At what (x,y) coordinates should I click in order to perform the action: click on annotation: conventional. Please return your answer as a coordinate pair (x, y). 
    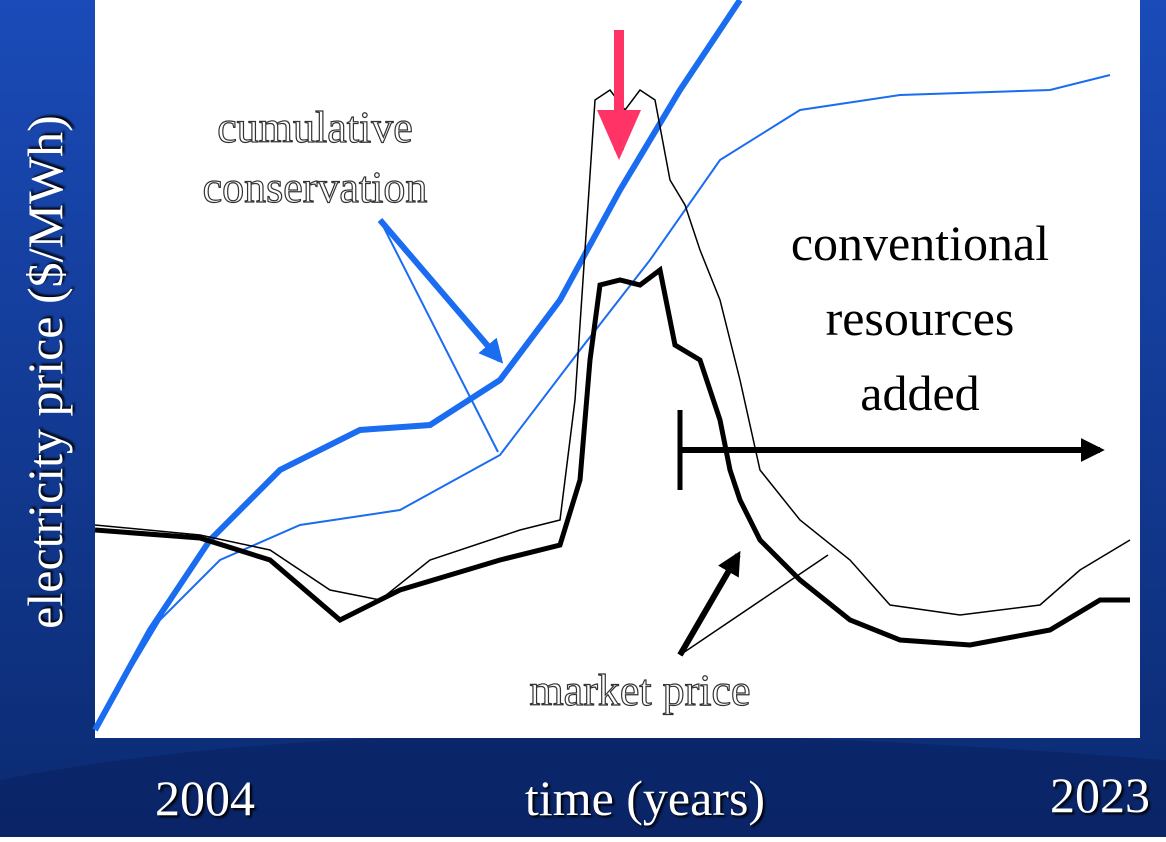
    Looking at the image, I should click on (920, 243).